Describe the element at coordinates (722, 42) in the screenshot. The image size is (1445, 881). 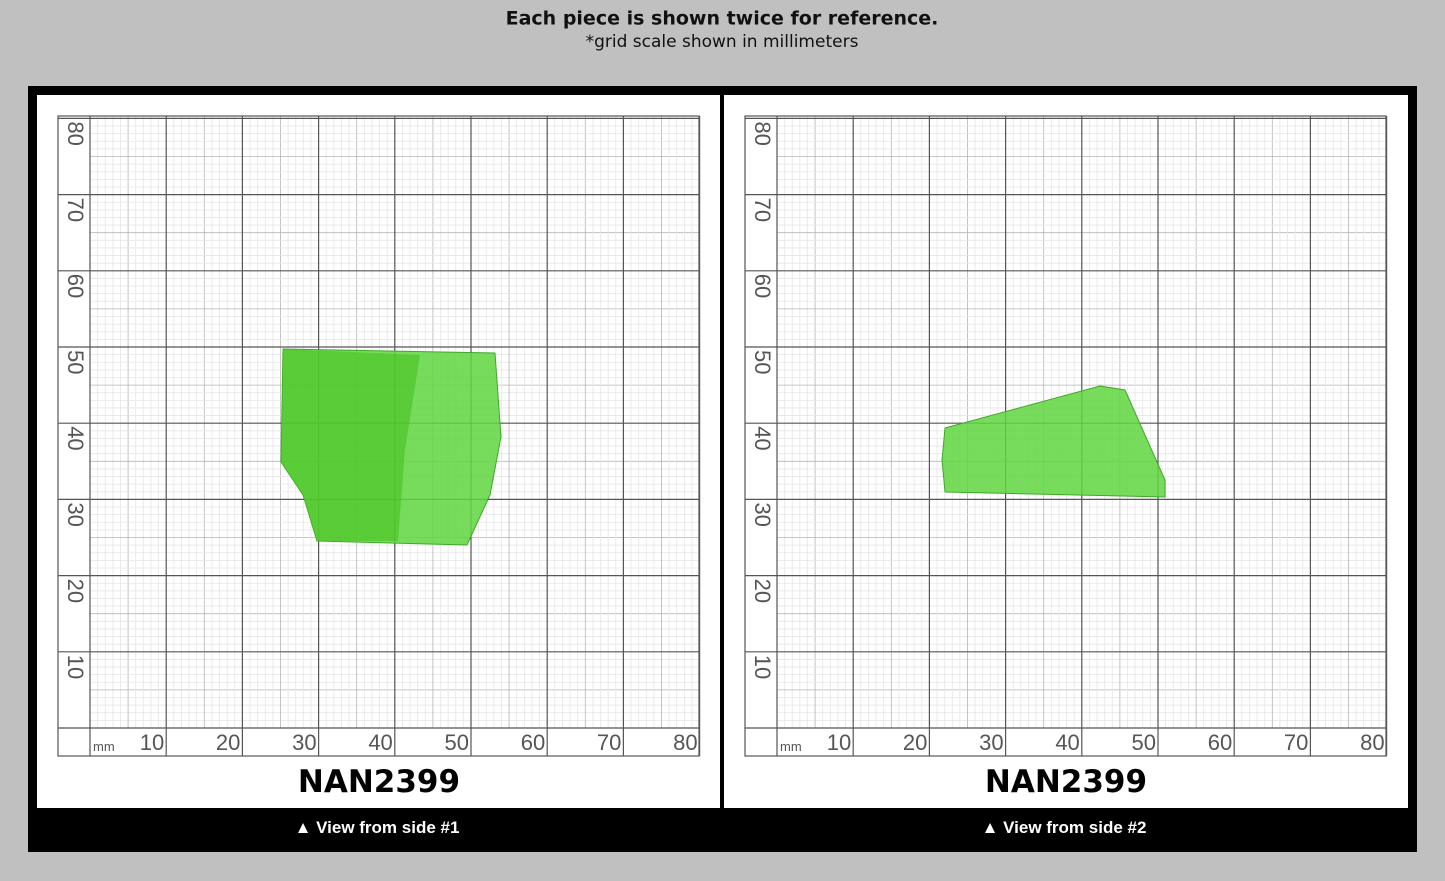
I see `subtitle: *grid scale shown in millimeters` at that location.